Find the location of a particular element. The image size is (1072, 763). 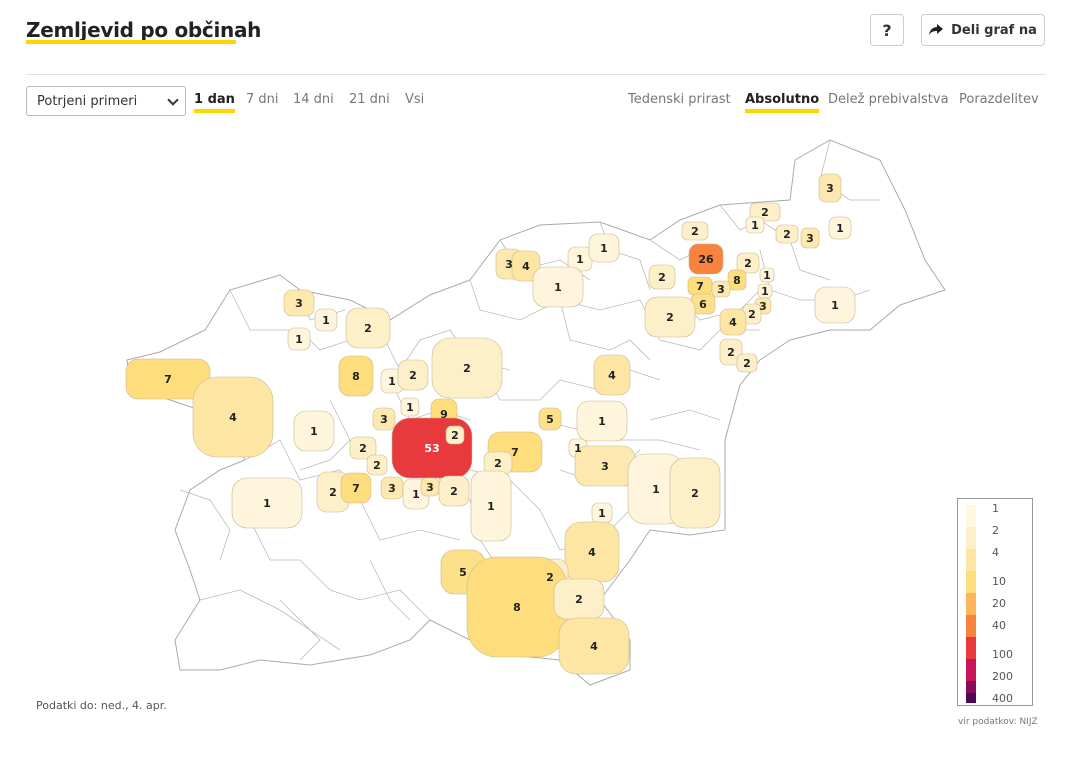

metric-select: Potrjeni primeri is located at coordinates (106, 101).